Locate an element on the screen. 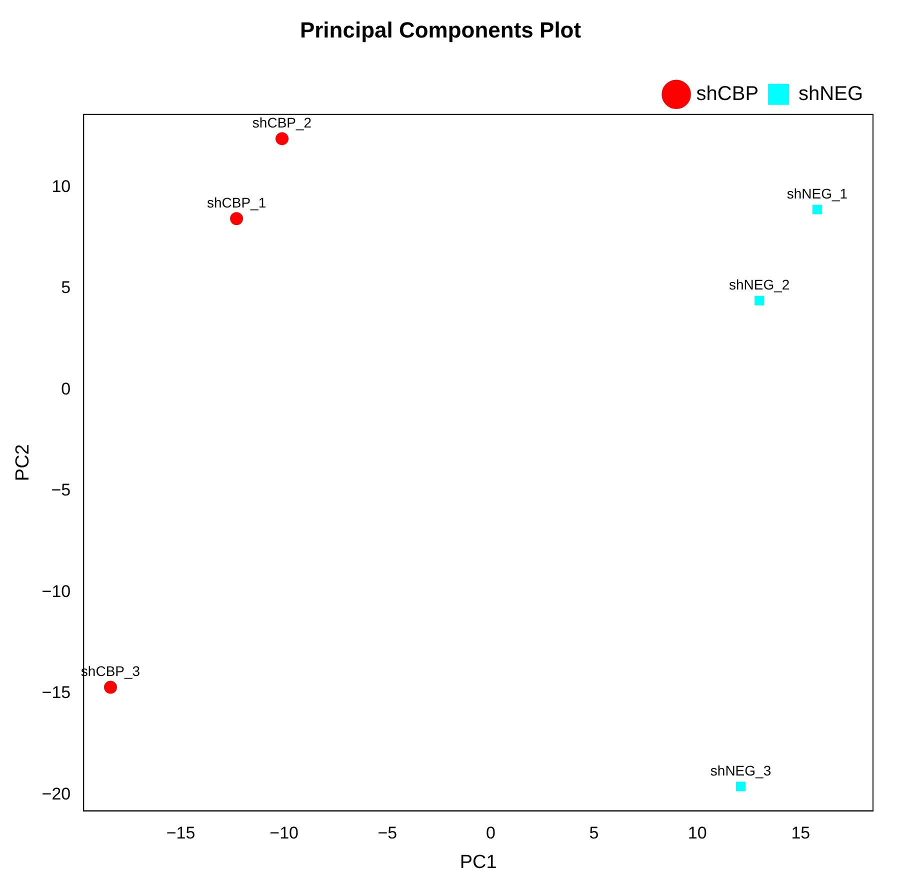 The image size is (907, 893). y-axis-title: PC2 is located at coordinates (23, 463).